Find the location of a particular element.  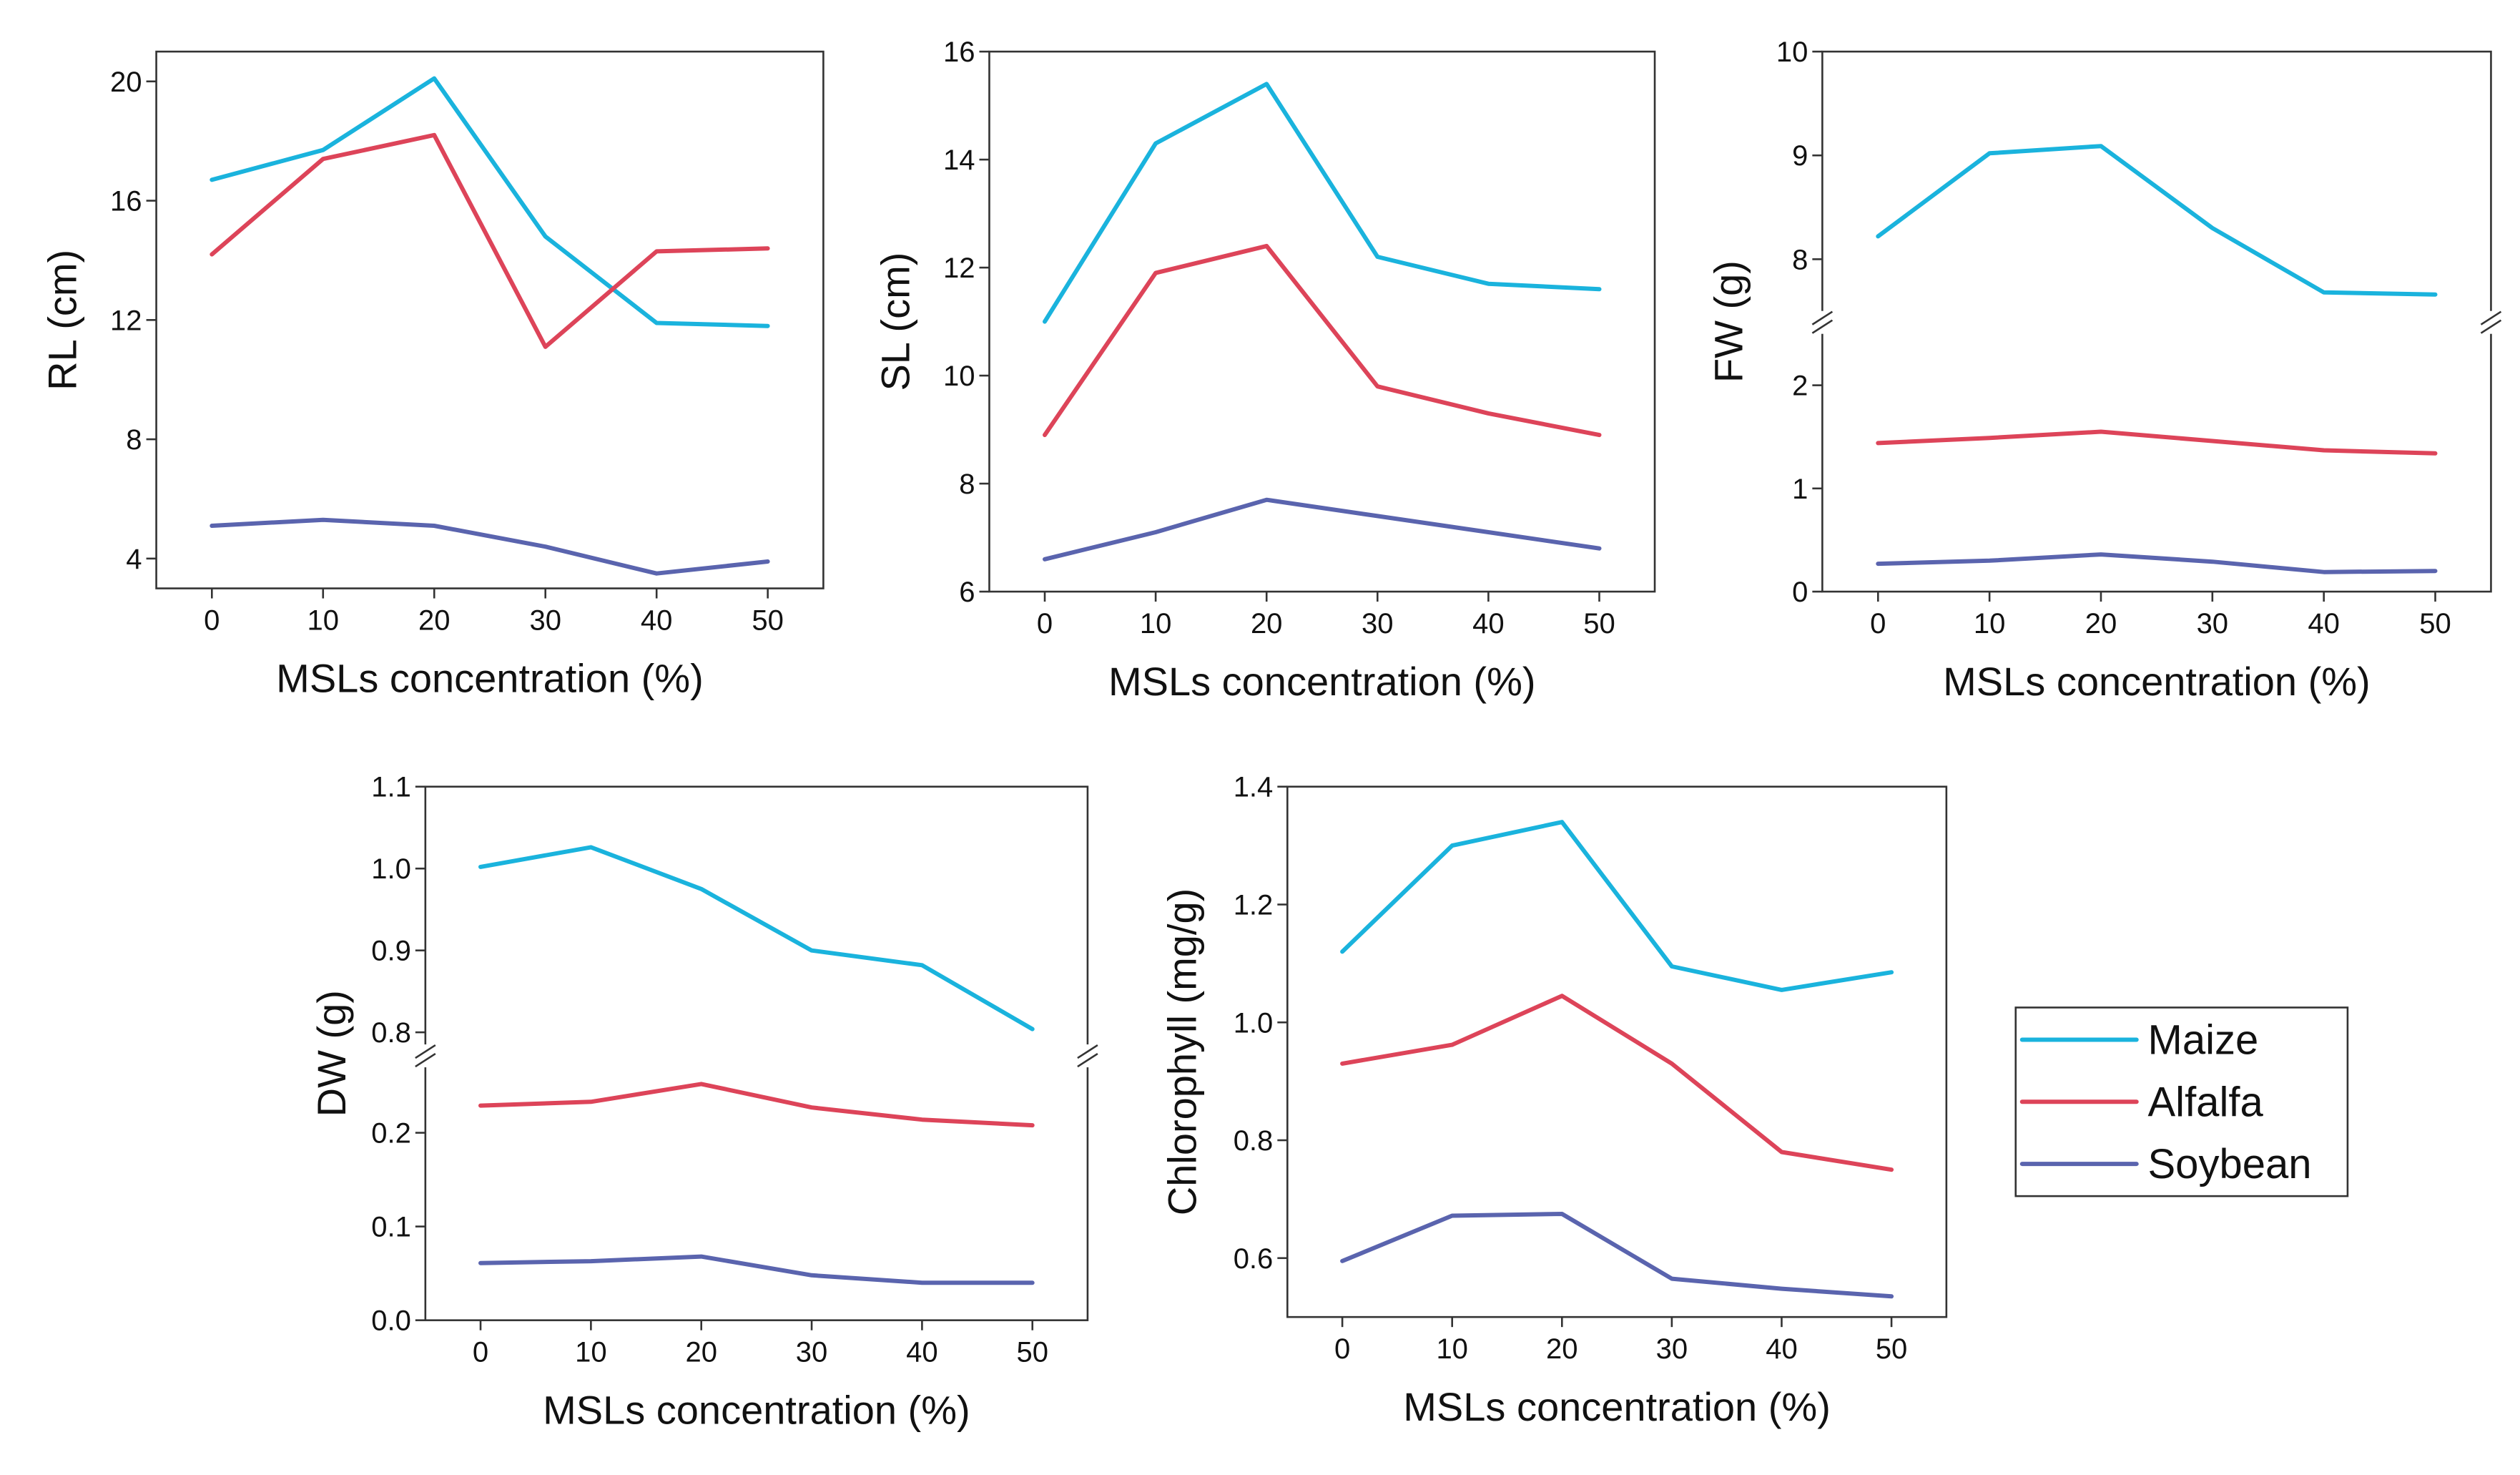

rl-y-tick-label: 20 is located at coordinates (126, 82).